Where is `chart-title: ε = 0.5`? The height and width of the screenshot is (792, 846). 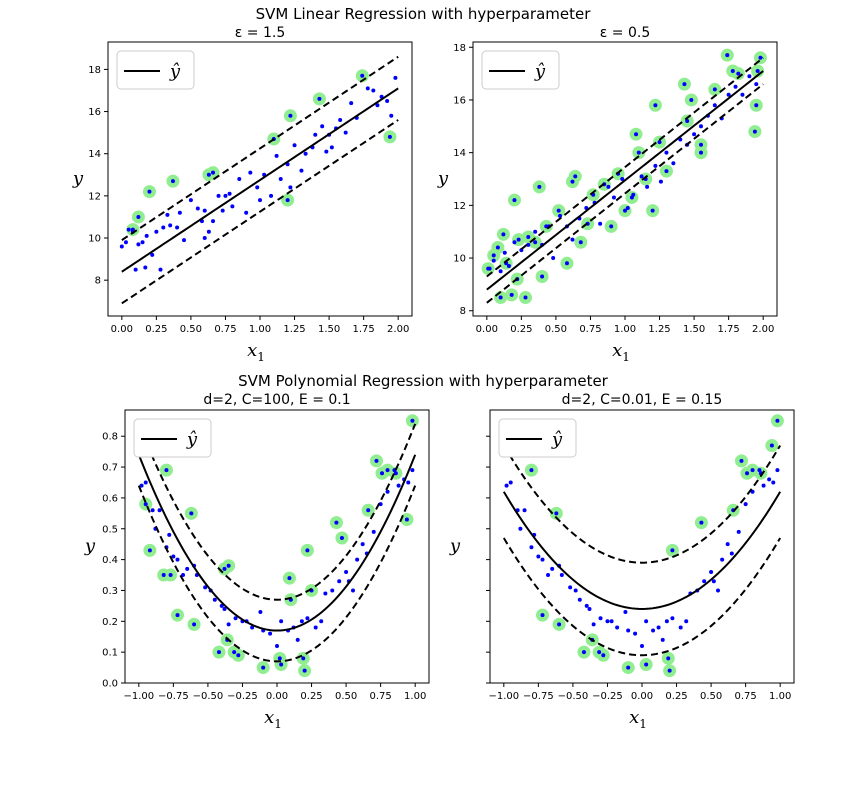
chart-title: ε = 0.5 is located at coordinates (625, 33).